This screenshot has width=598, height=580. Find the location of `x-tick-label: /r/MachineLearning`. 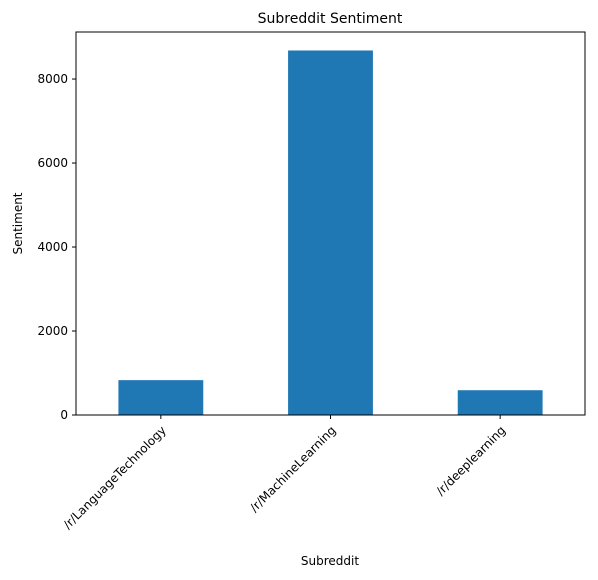

x-tick-label: /r/MachineLearning is located at coordinates (292, 468).